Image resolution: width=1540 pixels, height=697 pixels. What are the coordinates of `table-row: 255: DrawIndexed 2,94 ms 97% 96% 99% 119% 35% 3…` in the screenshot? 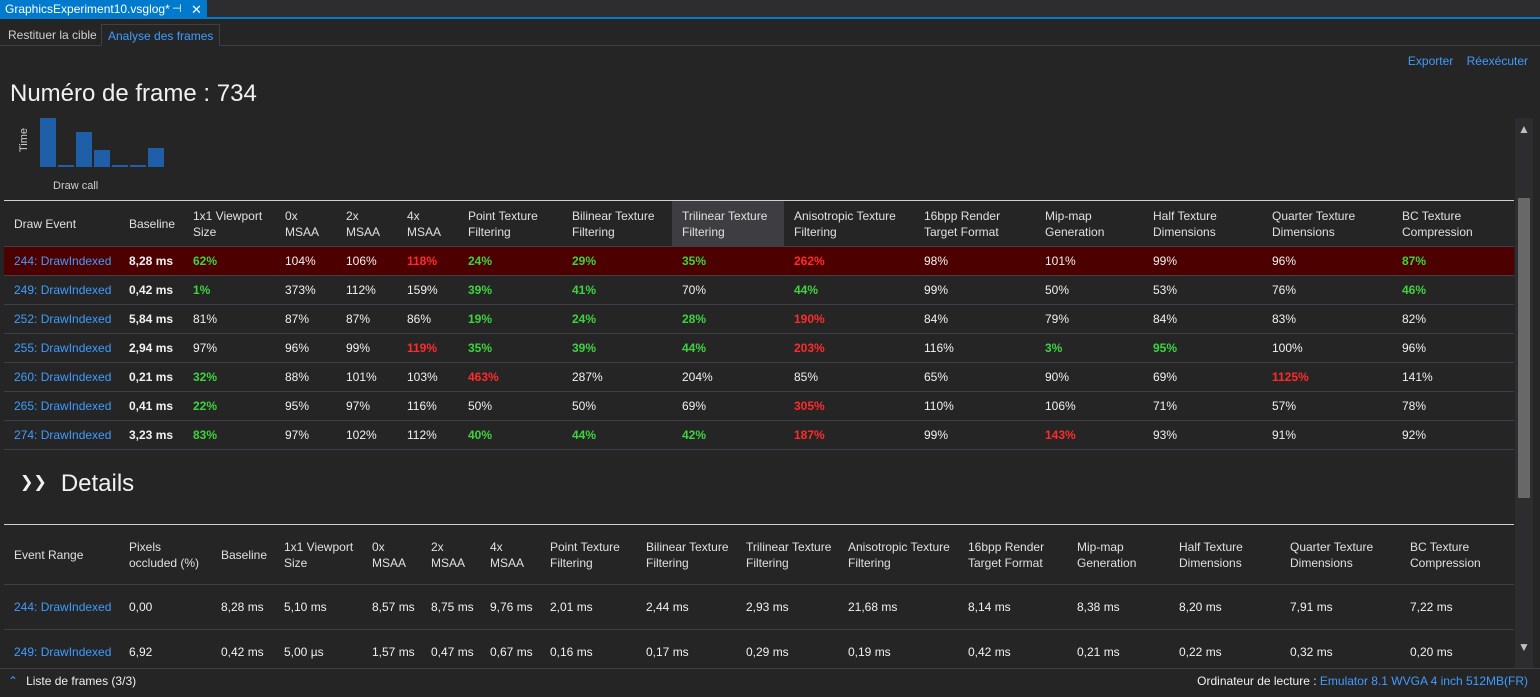 It's located at (759, 348).